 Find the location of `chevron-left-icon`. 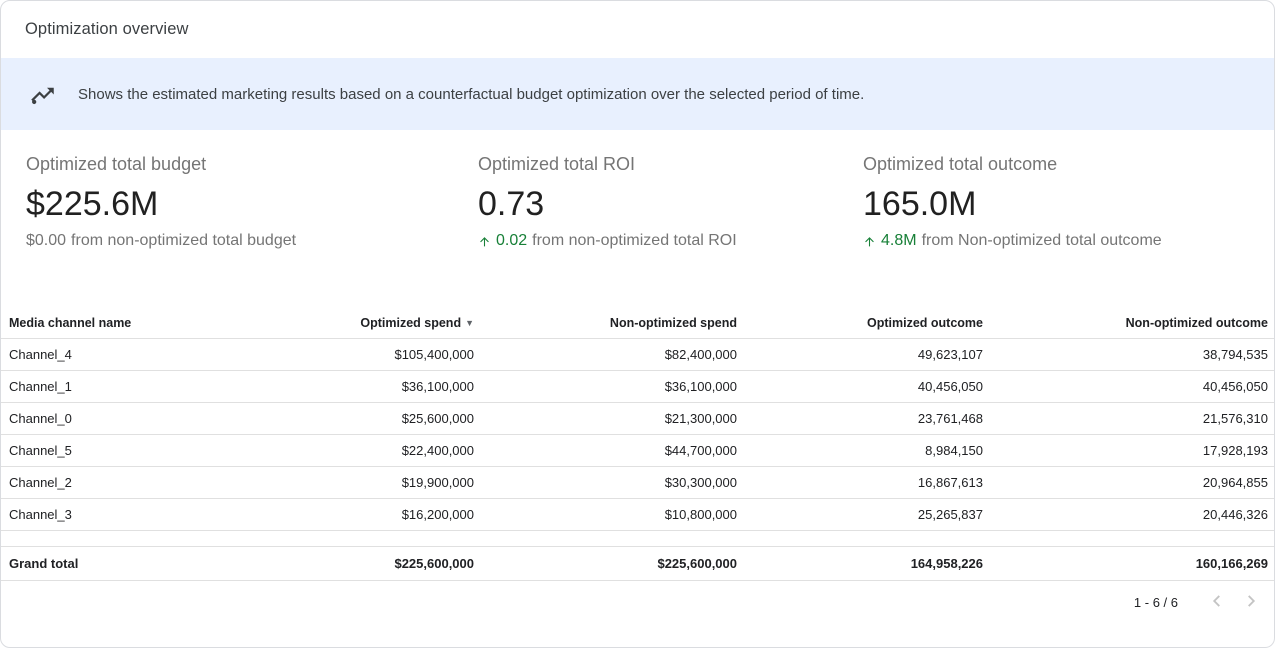

chevron-left-icon is located at coordinates (1217, 602).